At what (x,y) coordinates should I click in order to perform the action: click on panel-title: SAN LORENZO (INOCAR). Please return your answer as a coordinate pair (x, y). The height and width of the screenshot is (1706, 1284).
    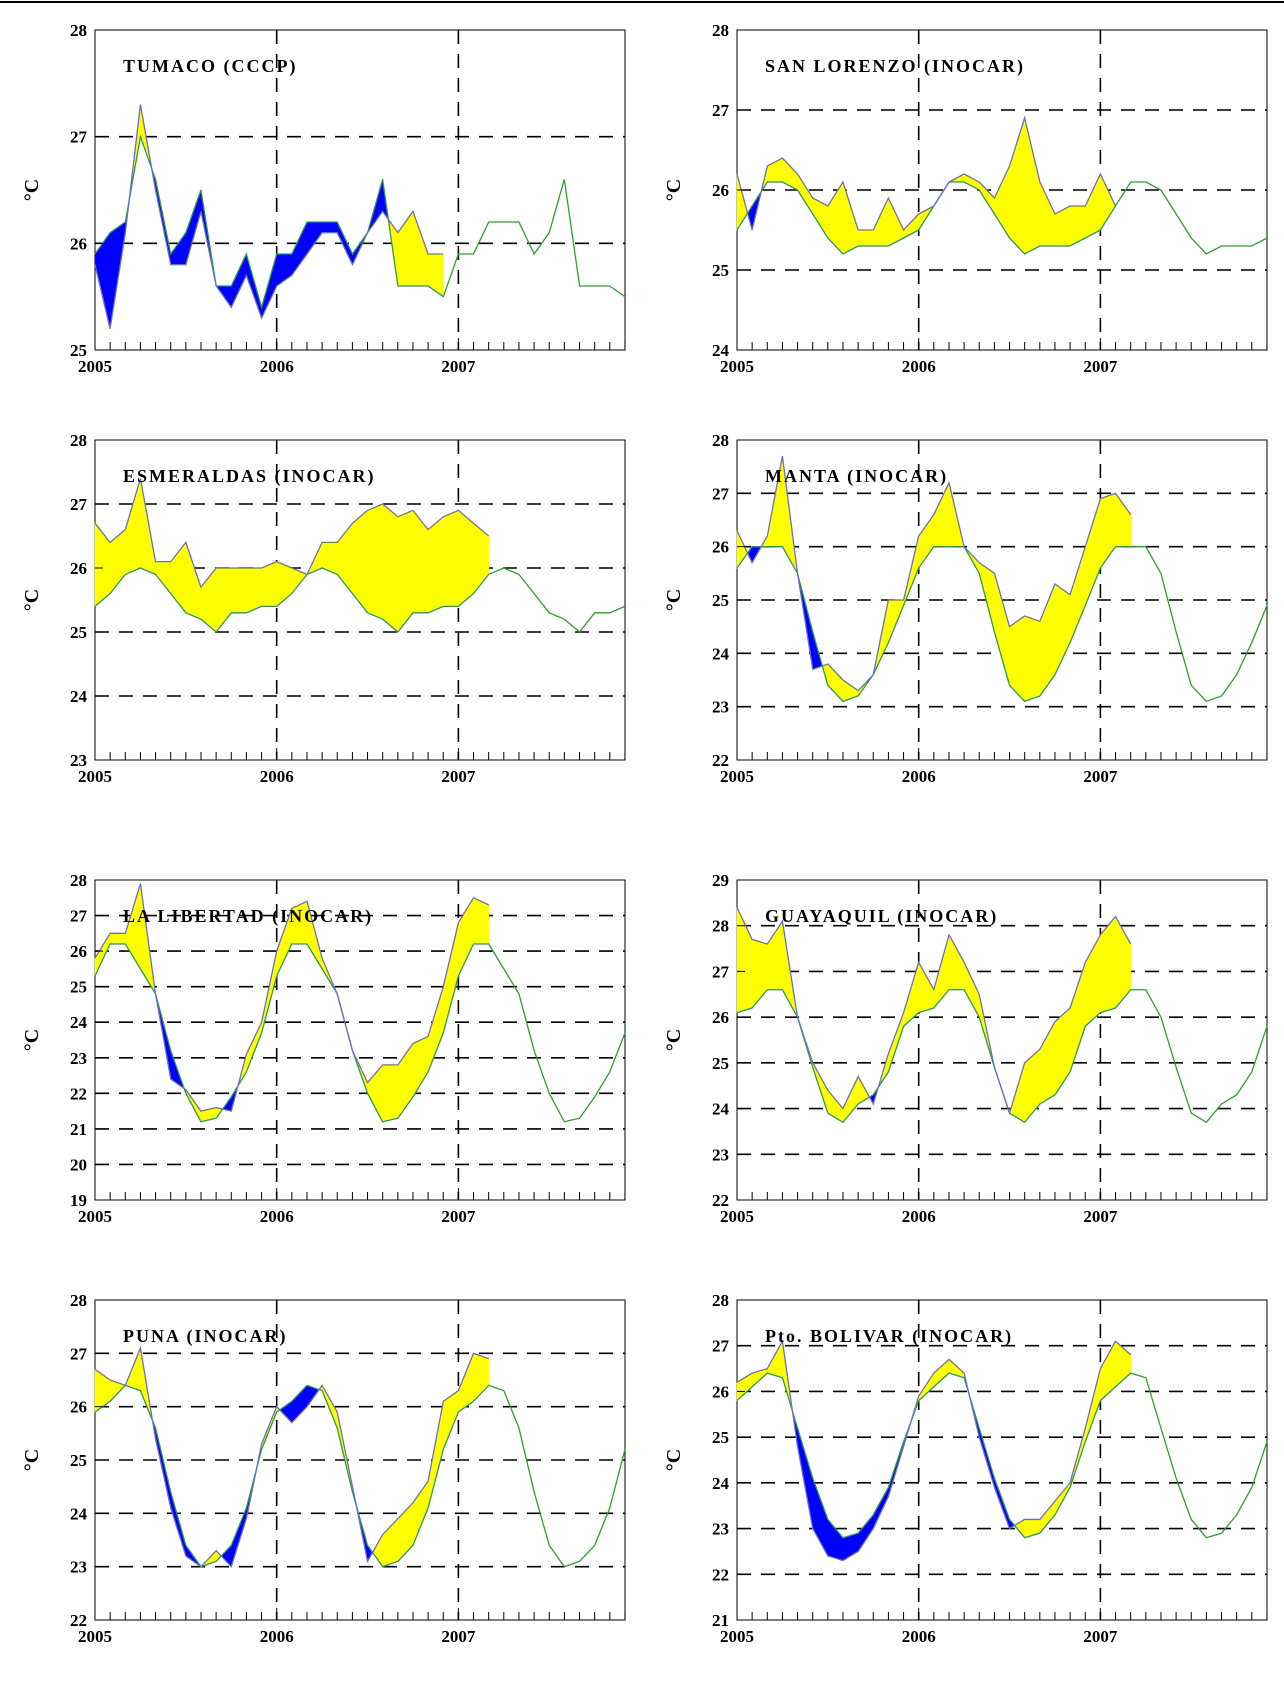
    Looking at the image, I should click on (895, 66).